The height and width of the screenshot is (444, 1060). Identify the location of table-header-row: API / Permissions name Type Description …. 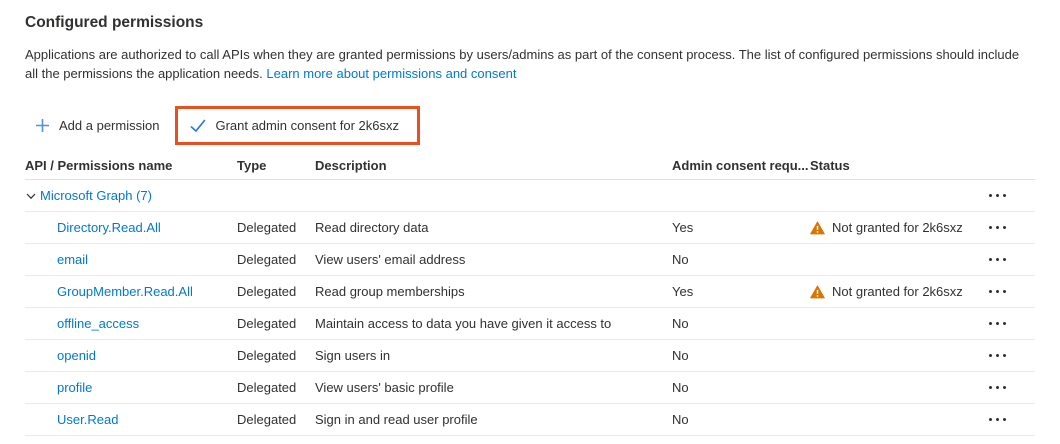
(530, 166).